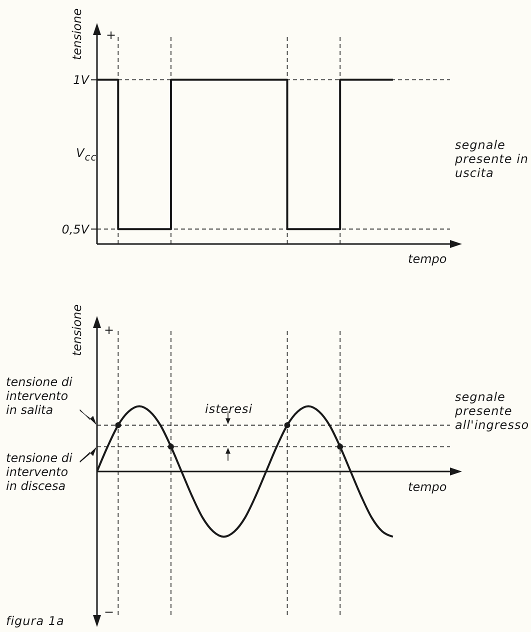  What do you see at coordinates (86, 156) in the screenshot?
I see `annotation: V$_{cc}$` at bounding box center [86, 156].